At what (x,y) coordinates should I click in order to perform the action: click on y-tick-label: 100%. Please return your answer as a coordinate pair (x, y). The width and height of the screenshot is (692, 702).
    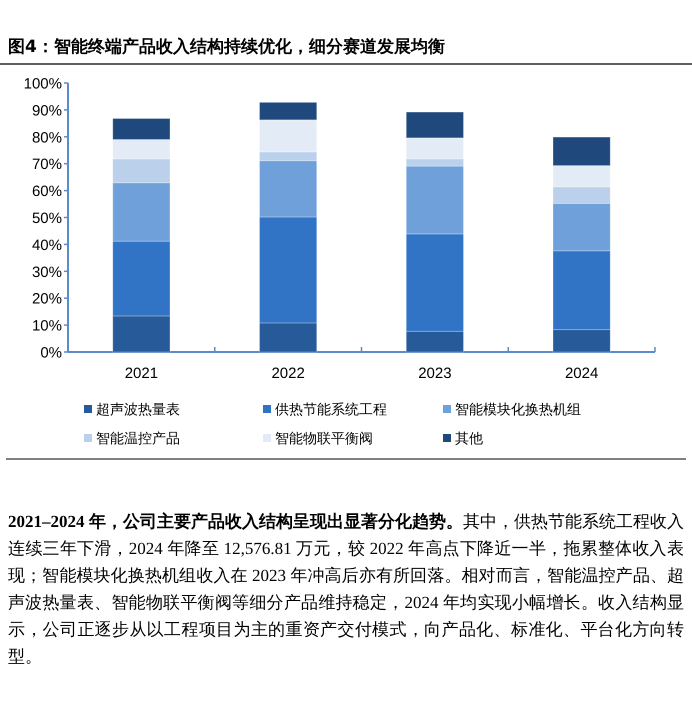
    Looking at the image, I should click on (43, 84).